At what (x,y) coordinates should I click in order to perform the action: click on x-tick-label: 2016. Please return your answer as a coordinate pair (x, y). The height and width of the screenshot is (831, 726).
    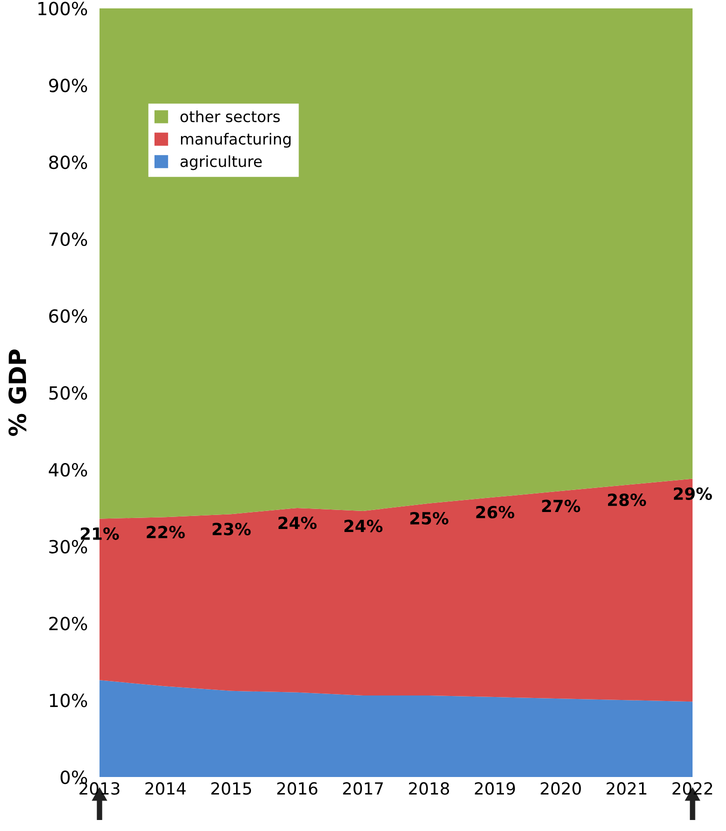
    Looking at the image, I should click on (297, 788).